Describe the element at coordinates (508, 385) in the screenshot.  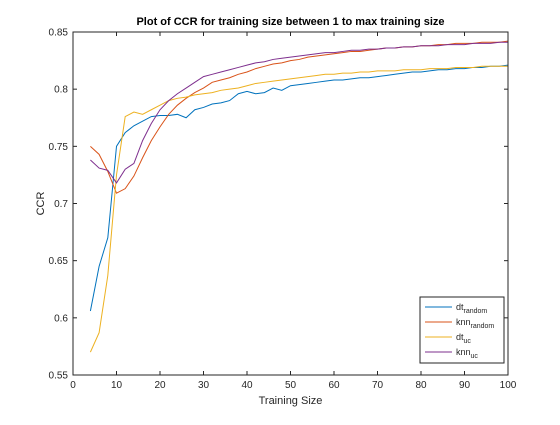
I see `x-tick-label: 100` at that location.